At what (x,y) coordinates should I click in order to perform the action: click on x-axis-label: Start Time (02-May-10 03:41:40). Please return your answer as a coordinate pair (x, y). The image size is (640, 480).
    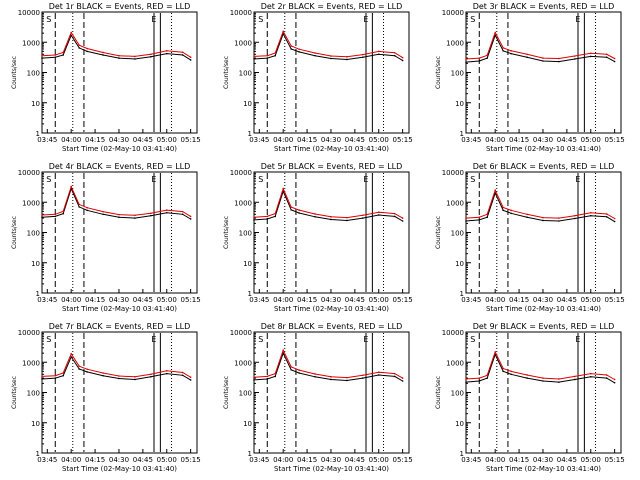
    Looking at the image, I should click on (331, 309).